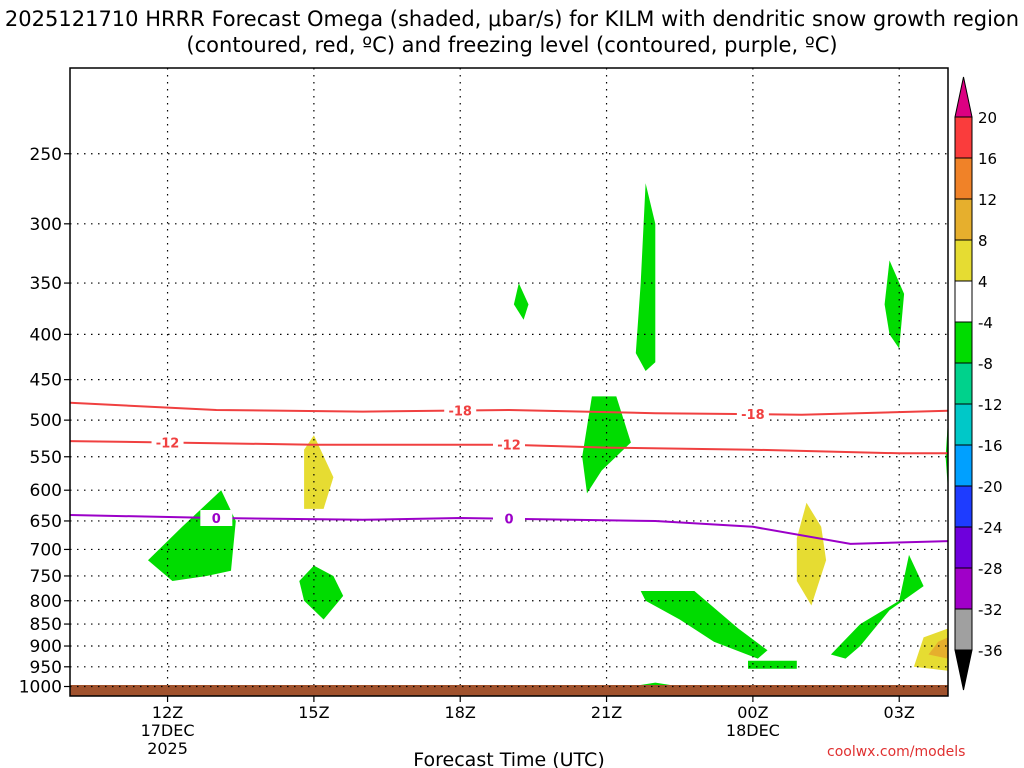 The height and width of the screenshot is (768, 1024). I want to click on xtick-date-00Z: 18DEC, so click(753, 730).